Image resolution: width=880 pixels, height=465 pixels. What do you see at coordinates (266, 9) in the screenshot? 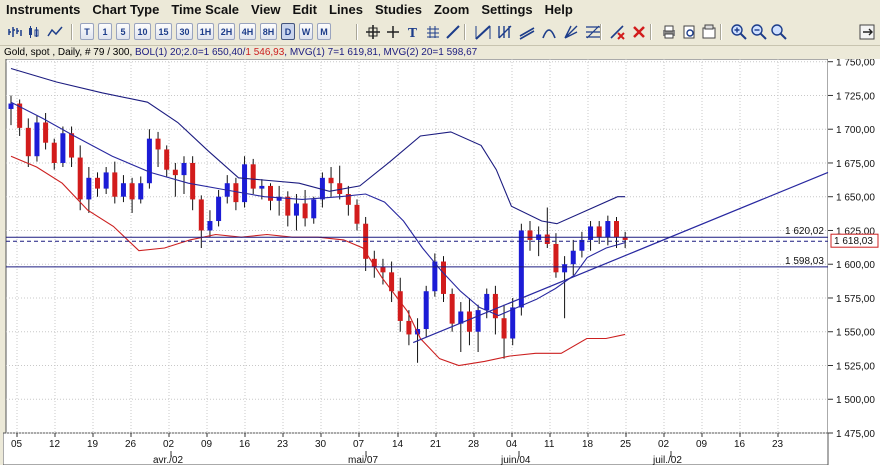
I see `menu-view: View` at bounding box center [266, 9].